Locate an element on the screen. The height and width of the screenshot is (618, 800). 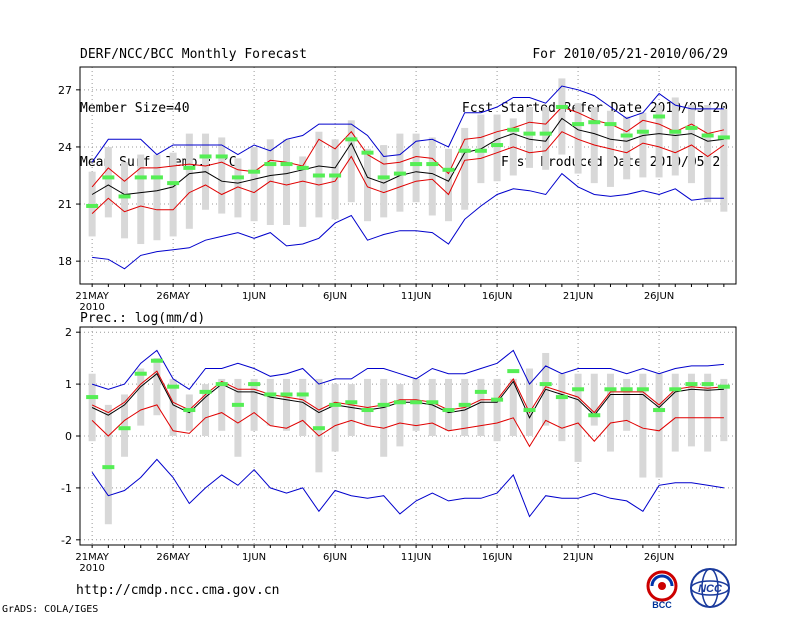
y-tick-label: 21 is located at coordinates (65, 204).